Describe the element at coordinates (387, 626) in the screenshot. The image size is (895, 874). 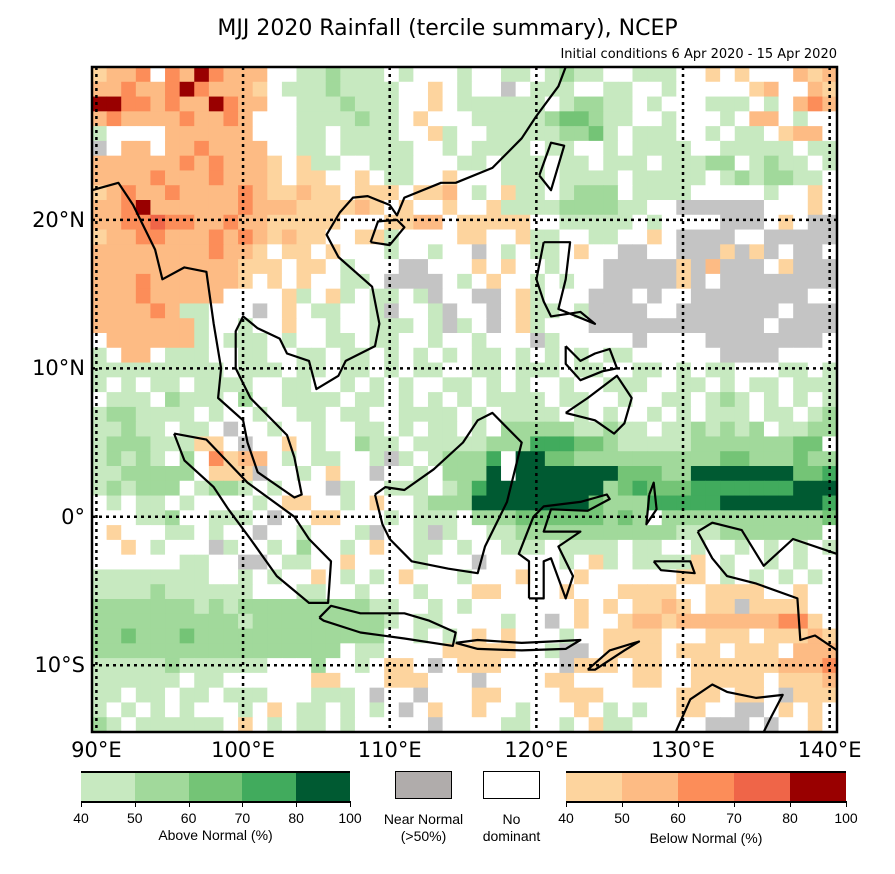
I see `java-coast` at that location.